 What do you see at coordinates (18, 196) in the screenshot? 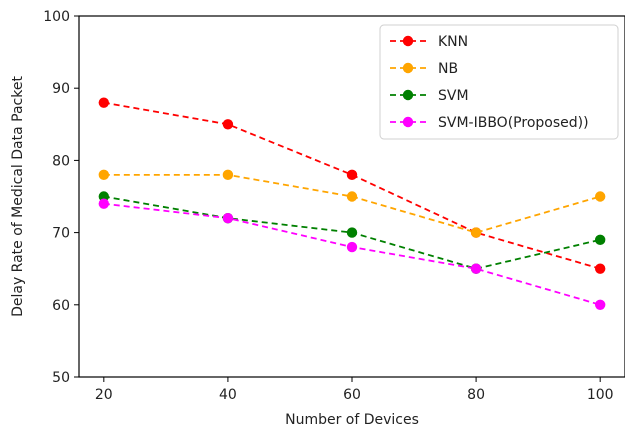
I see `y-axis-title: Delay Rate of Medical Data Packet` at bounding box center [18, 196].